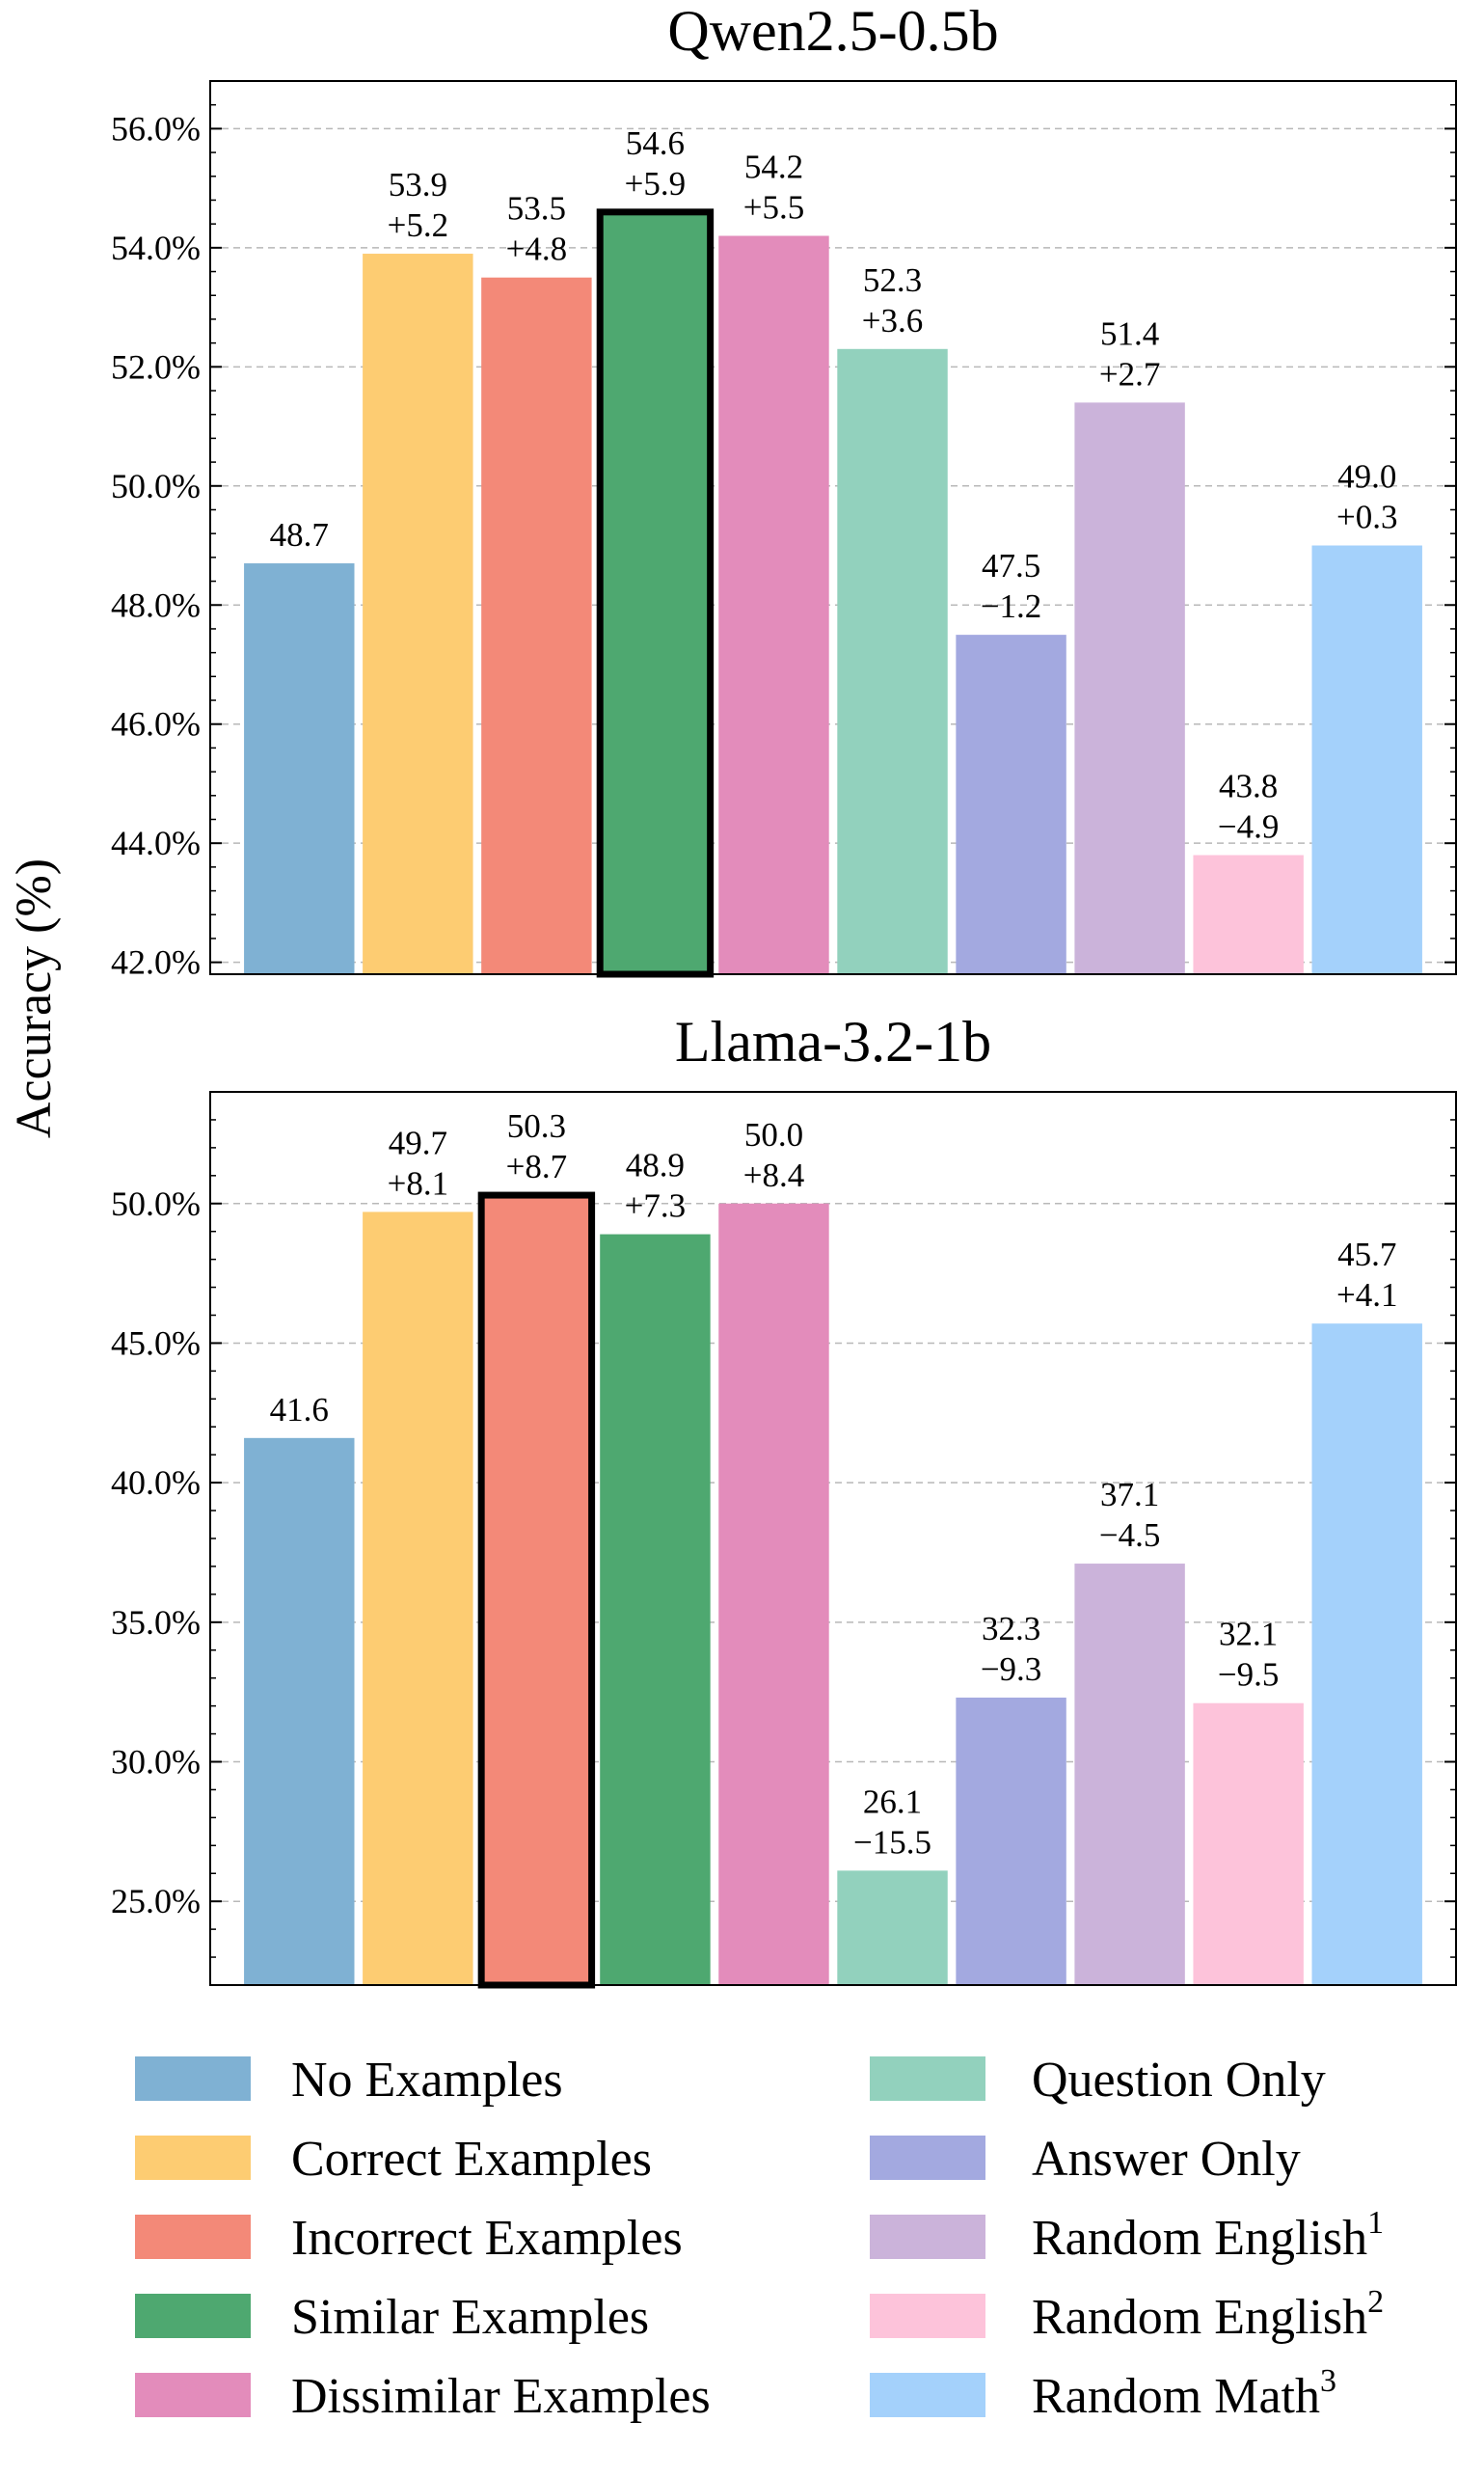 This screenshot has width=1484, height=2477. Describe the element at coordinates (773, 168) in the screenshot. I see `bar-value-label: 54.2` at that location.